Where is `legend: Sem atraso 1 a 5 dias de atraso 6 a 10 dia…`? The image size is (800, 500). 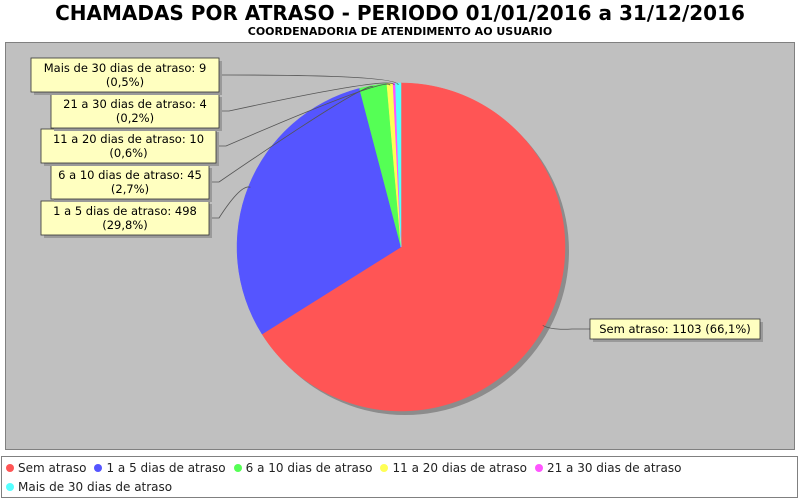 legend: Sem atraso 1 a 5 dias de atraso 6 a 10 dia… is located at coordinates (399, 477).